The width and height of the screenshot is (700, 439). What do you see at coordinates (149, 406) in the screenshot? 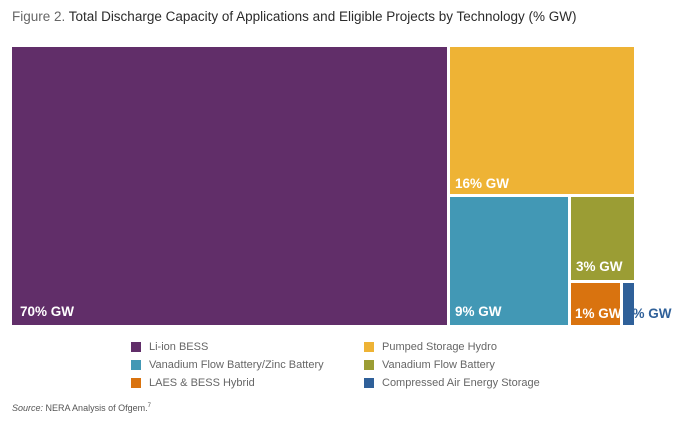
I see `source-footnote: 7` at bounding box center [149, 406].